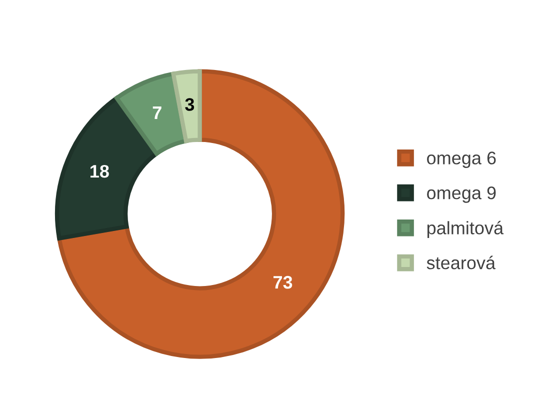 Image resolution: width=555 pixels, height=400 pixels. I want to click on data-label: 73, so click(283, 282).